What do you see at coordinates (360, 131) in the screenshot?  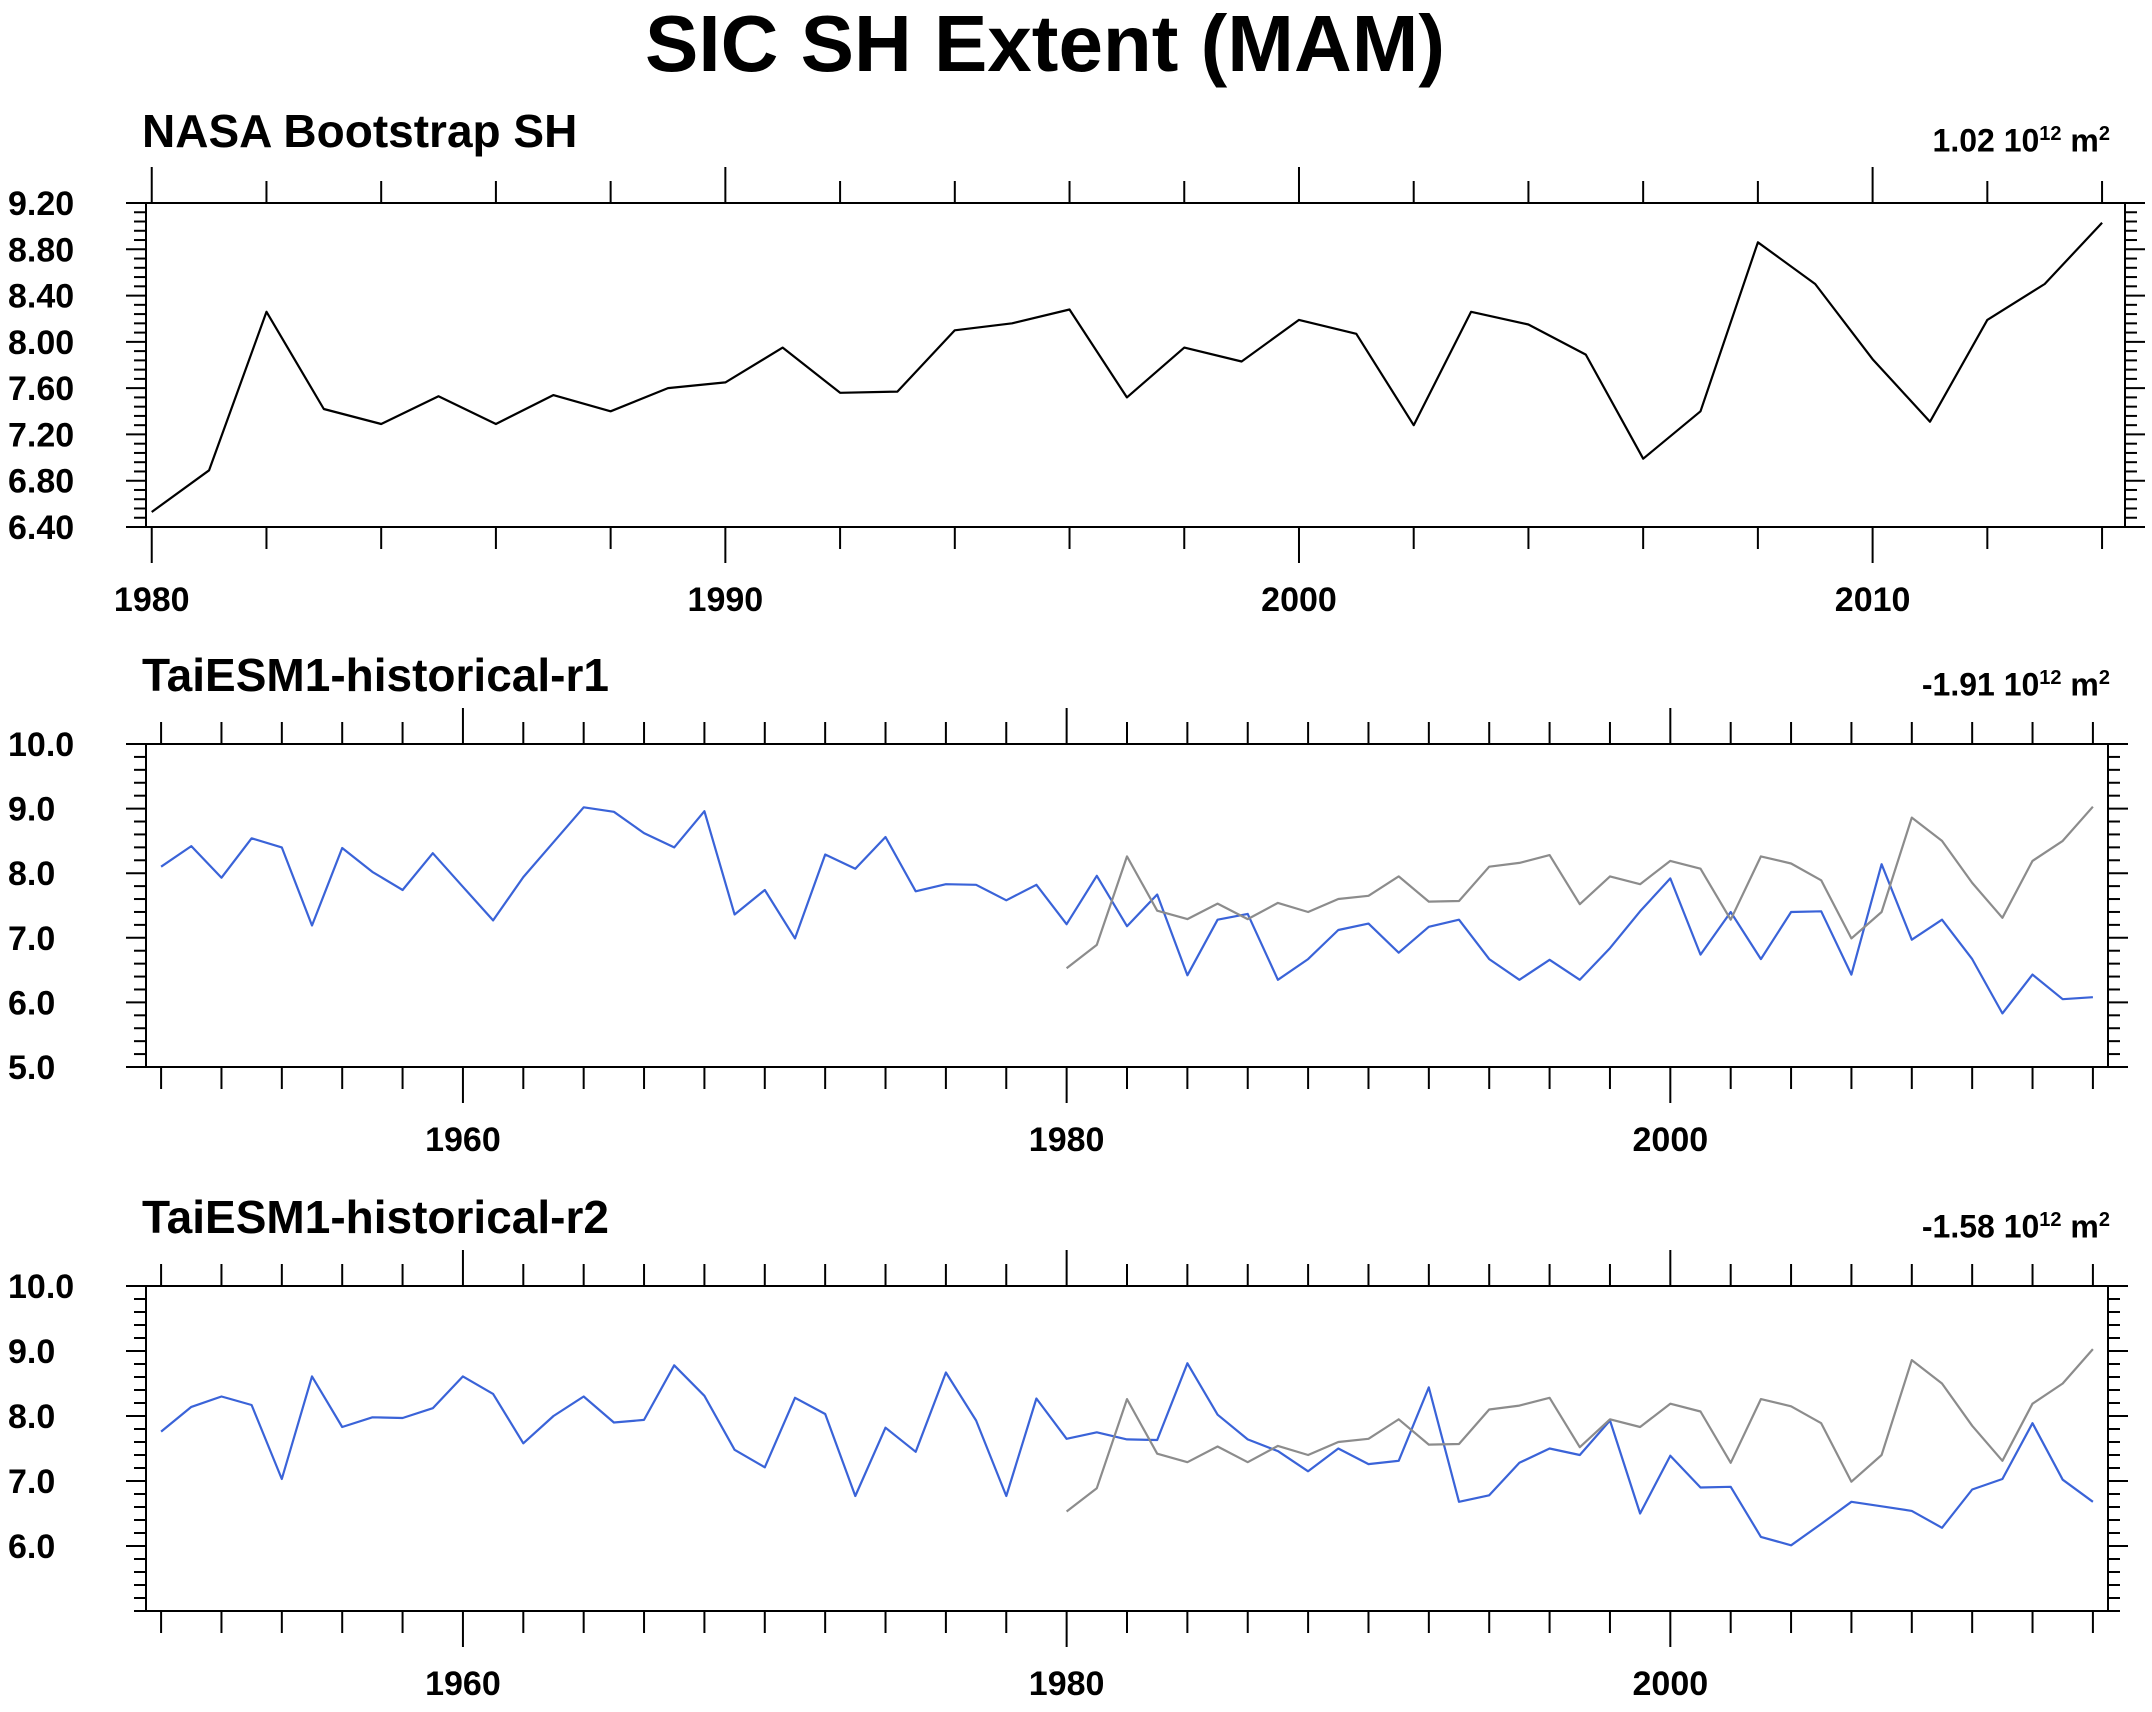 I see `panel-1-title: NASA Bootstrap SH` at bounding box center [360, 131].